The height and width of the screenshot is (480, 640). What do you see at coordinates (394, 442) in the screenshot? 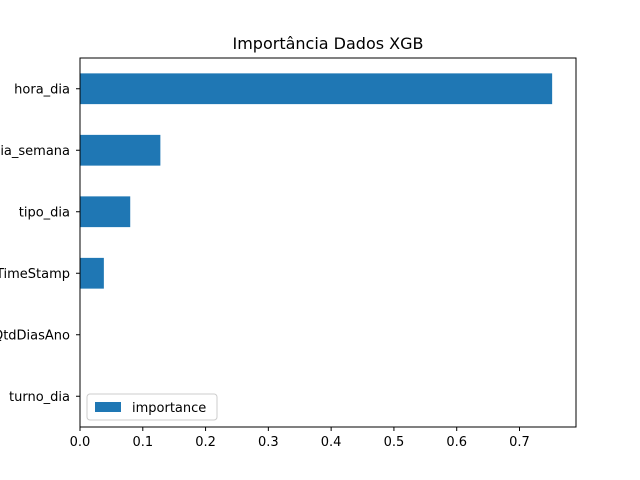
I see `x-tick-label: 0.5` at bounding box center [394, 442].